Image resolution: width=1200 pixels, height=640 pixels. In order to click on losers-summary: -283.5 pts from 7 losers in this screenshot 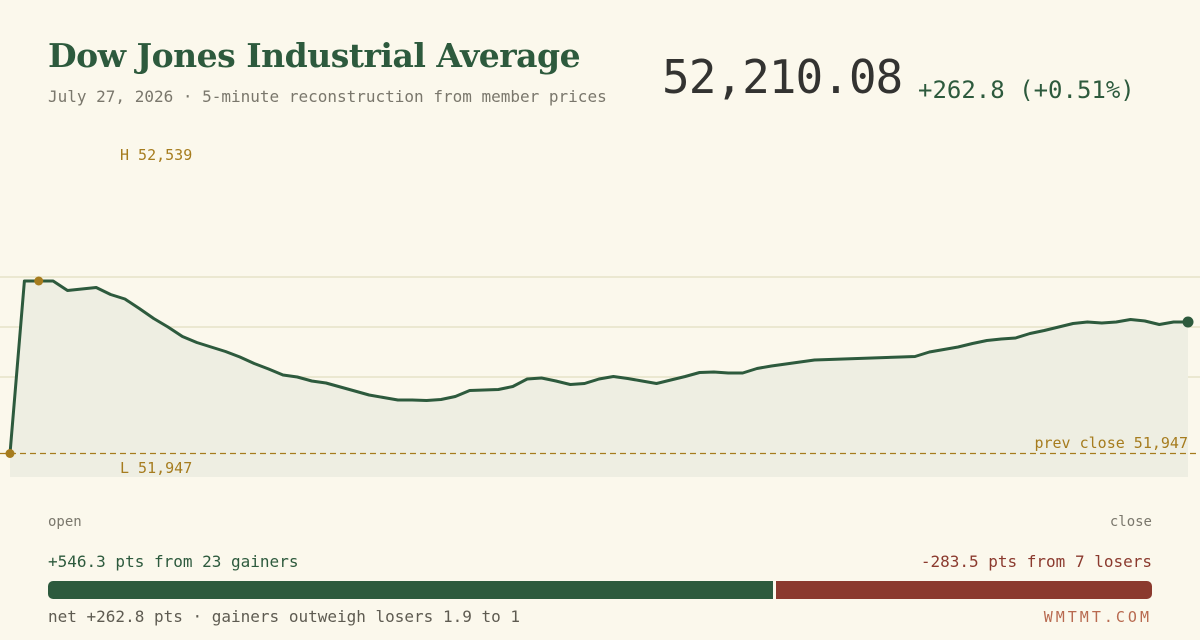, I will do `click(1036, 561)`.